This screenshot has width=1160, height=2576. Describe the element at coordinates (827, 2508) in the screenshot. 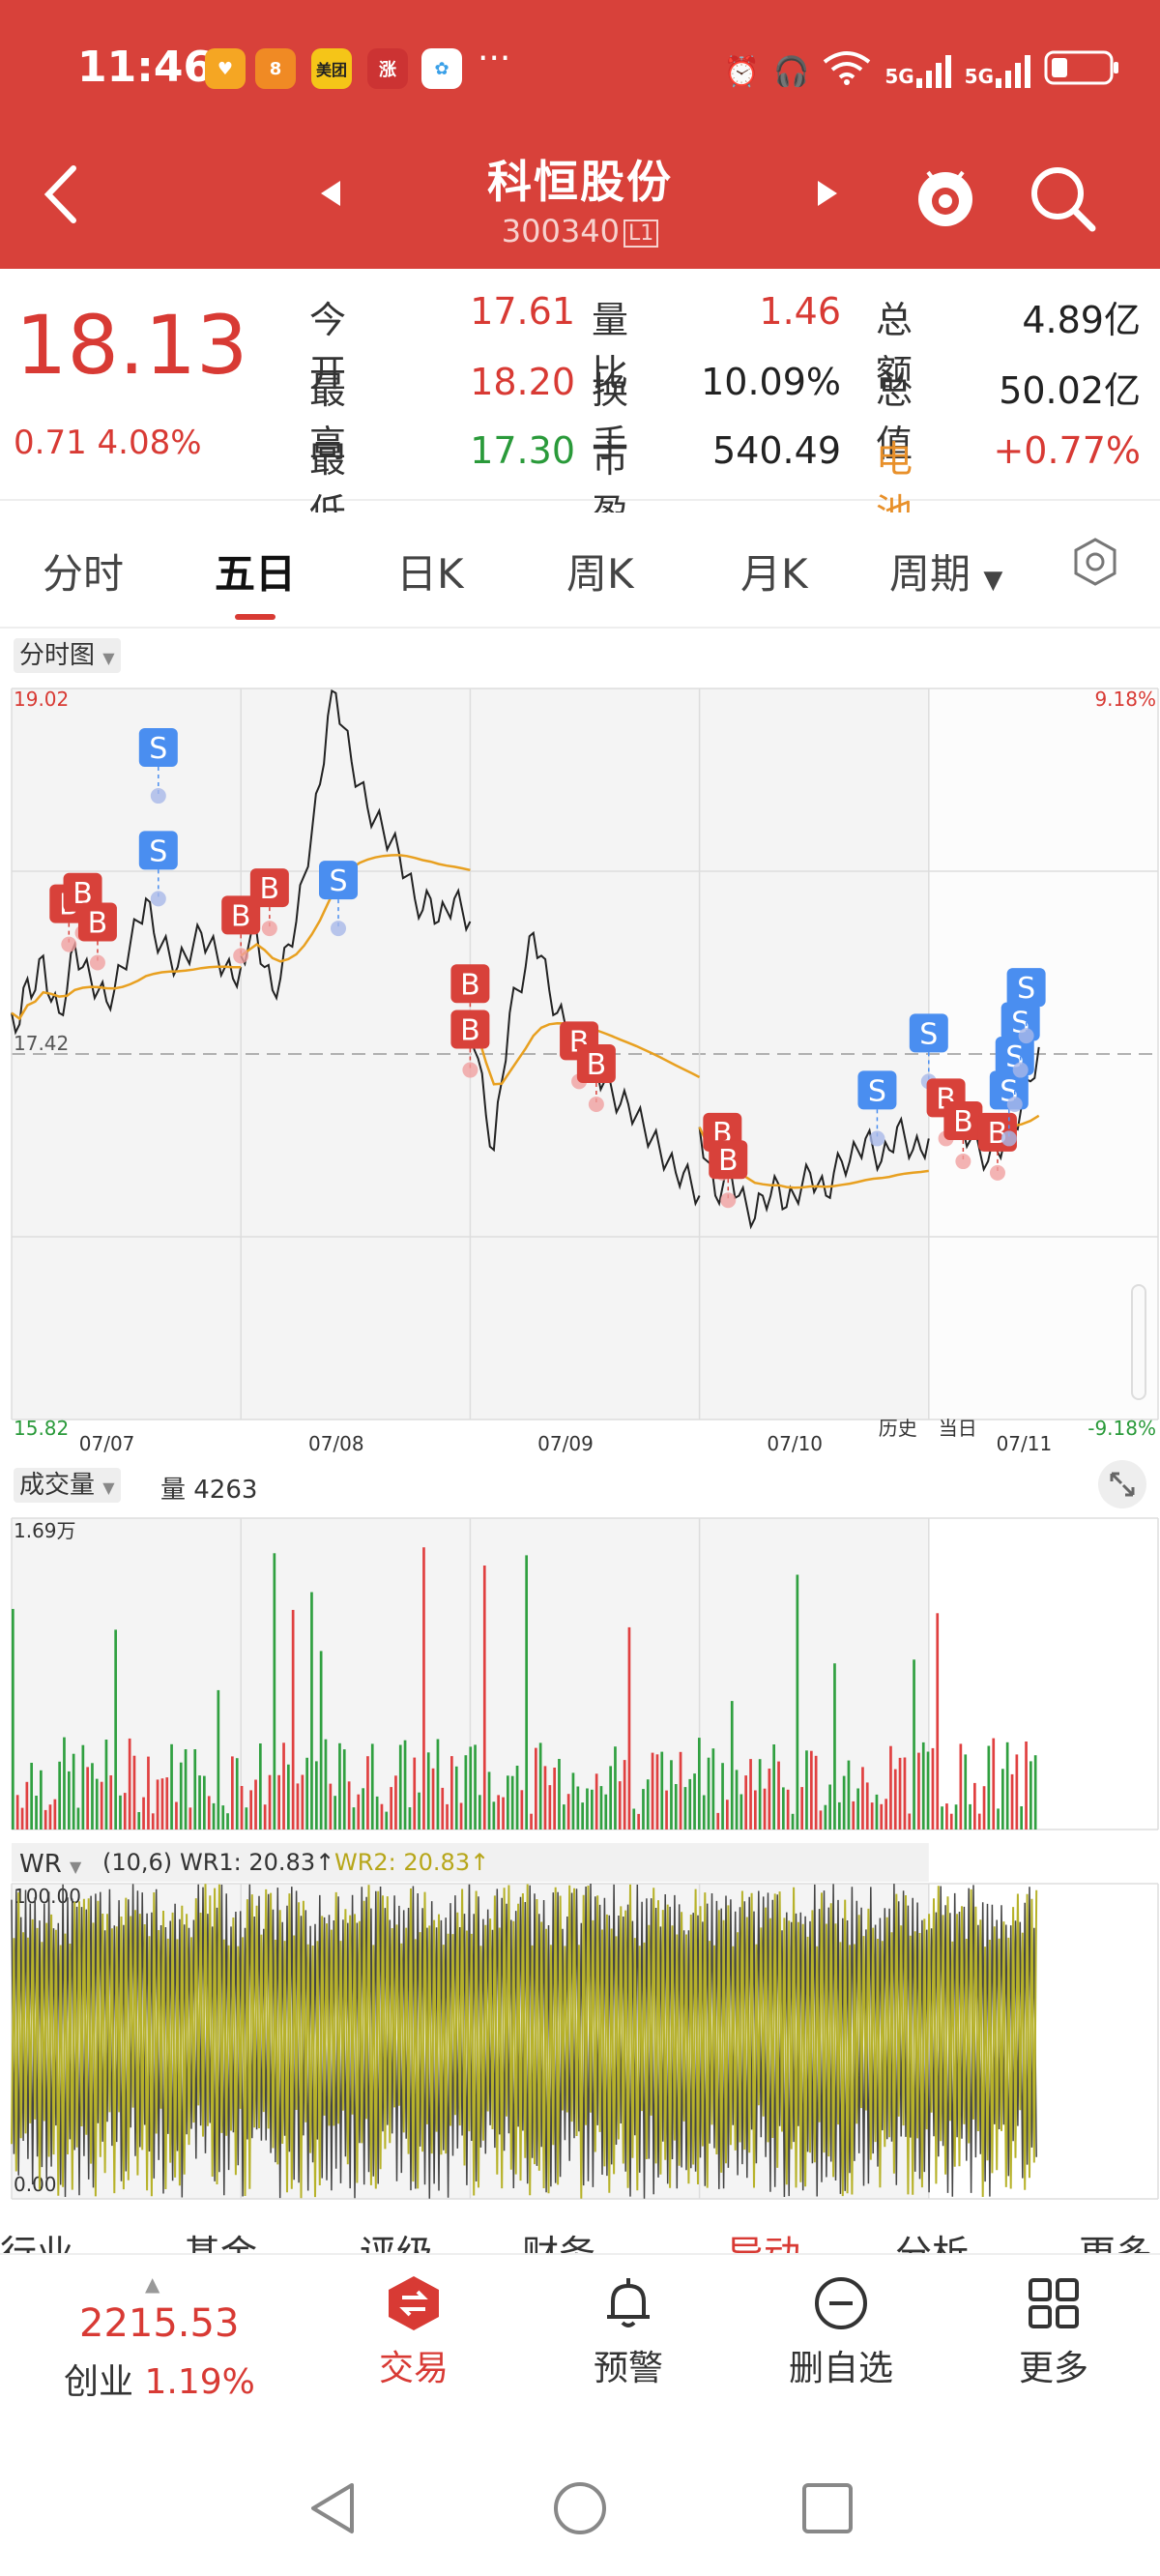

I see `nav-recents-icon` at that location.